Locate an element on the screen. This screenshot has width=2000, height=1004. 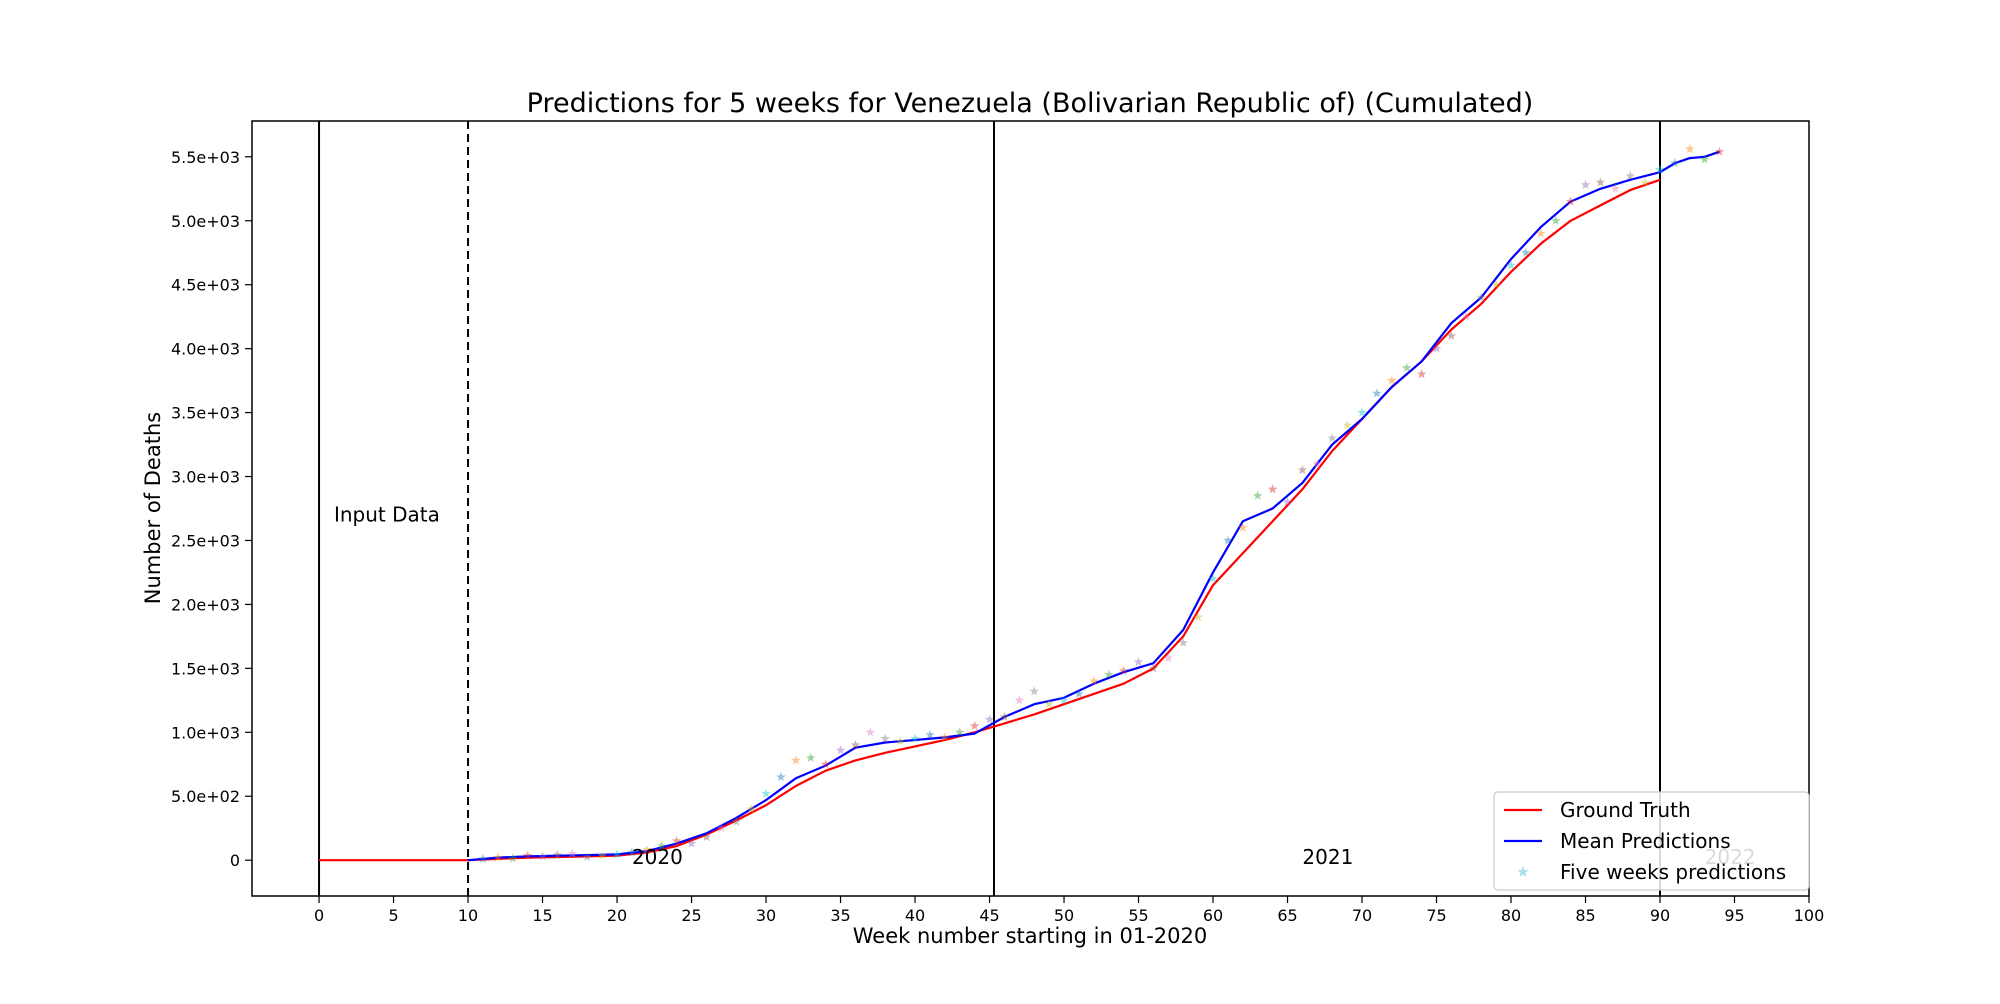
x-tick-label-1: 5 is located at coordinates (393, 915).